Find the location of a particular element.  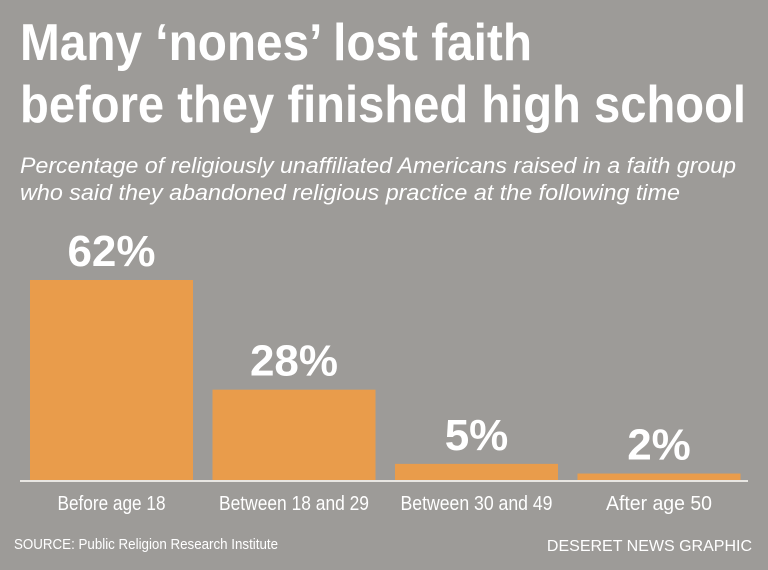

category-label: Before age 18 is located at coordinates (112, 504).